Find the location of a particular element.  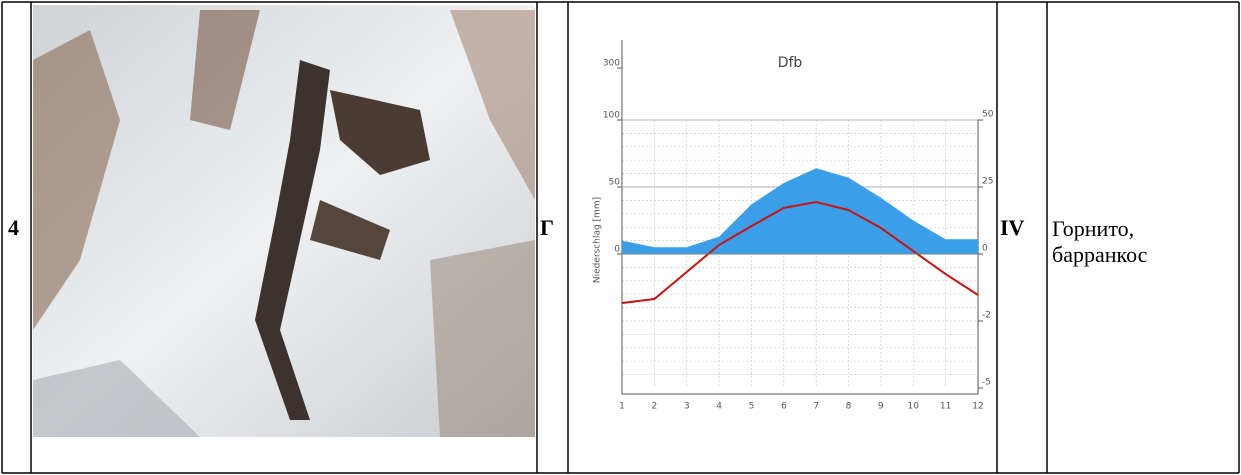

y-tick-label: 300 is located at coordinates (611, 64).